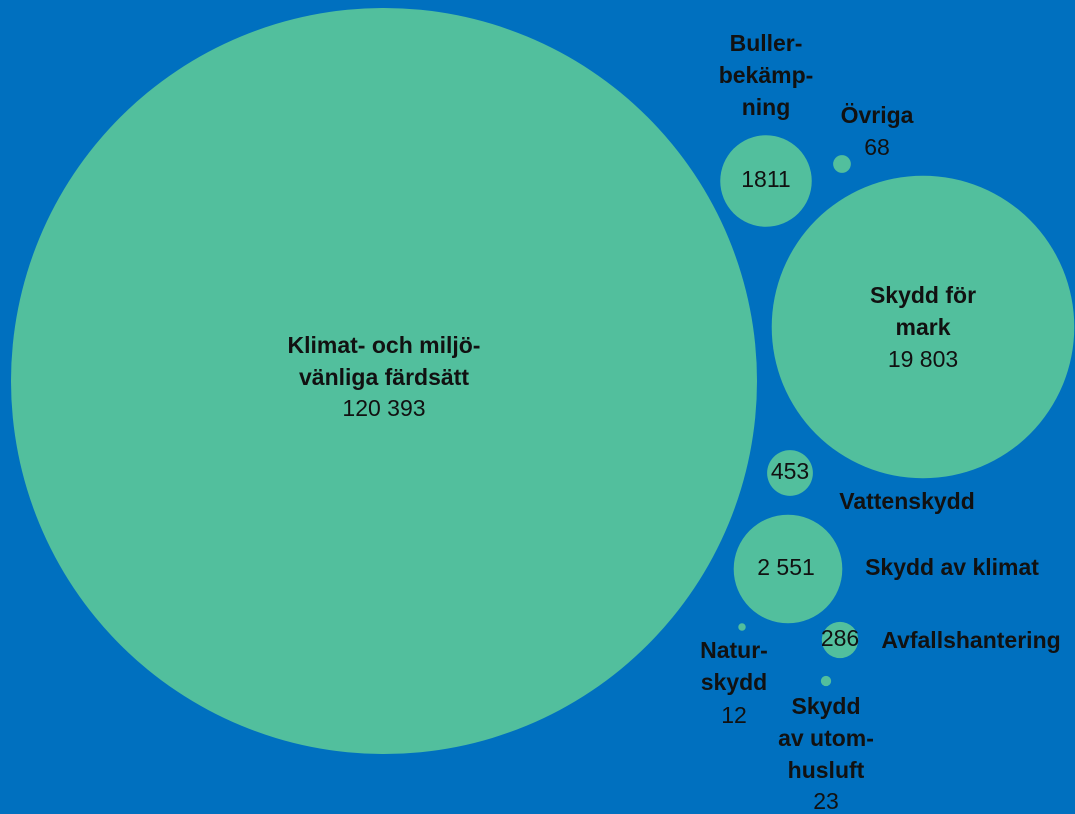 The width and height of the screenshot is (1075, 814). I want to click on bubble-name: av utom-, so click(826, 738).